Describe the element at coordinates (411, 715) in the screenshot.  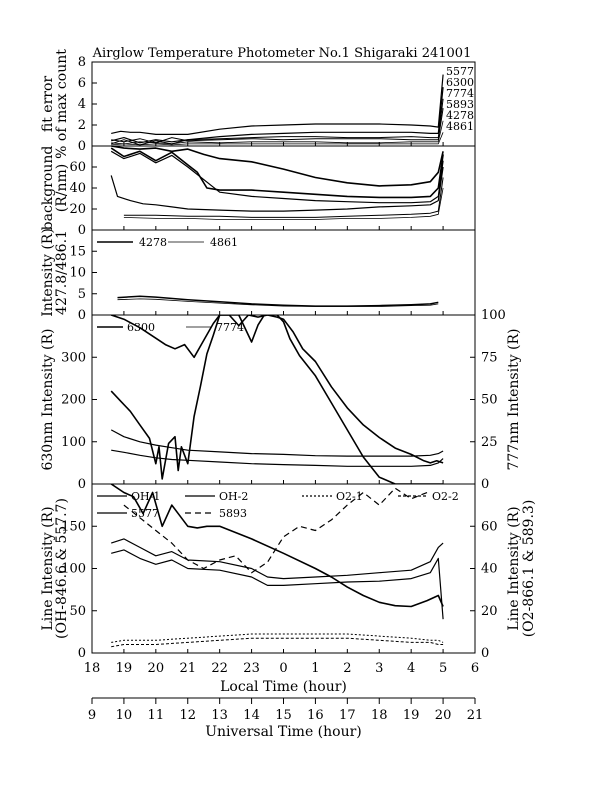
I see `x-universal-tick-label: 19` at that location.